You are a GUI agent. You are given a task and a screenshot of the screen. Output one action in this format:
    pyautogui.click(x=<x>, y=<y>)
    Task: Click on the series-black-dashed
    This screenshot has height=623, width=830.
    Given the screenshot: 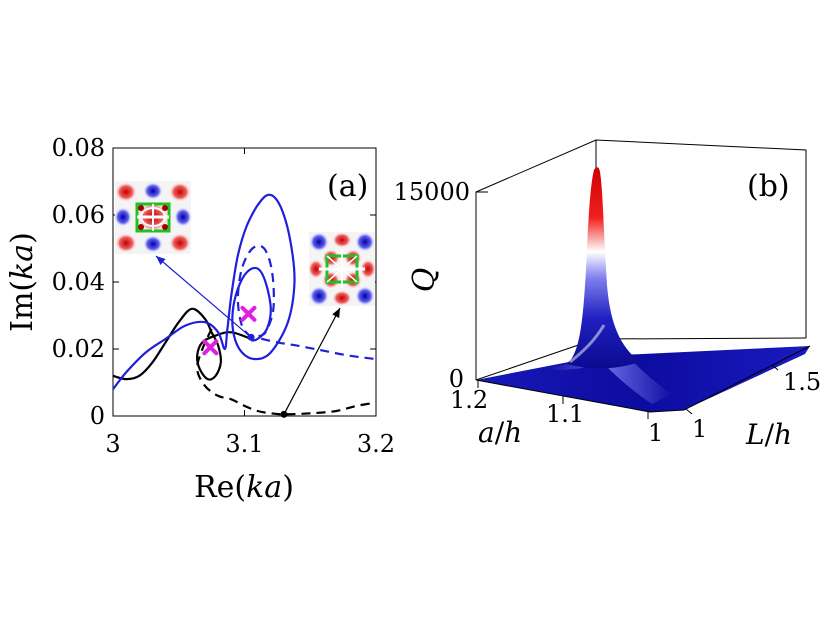 What is the action you would take?
    pyautogui.click(x=286, y=372)
    